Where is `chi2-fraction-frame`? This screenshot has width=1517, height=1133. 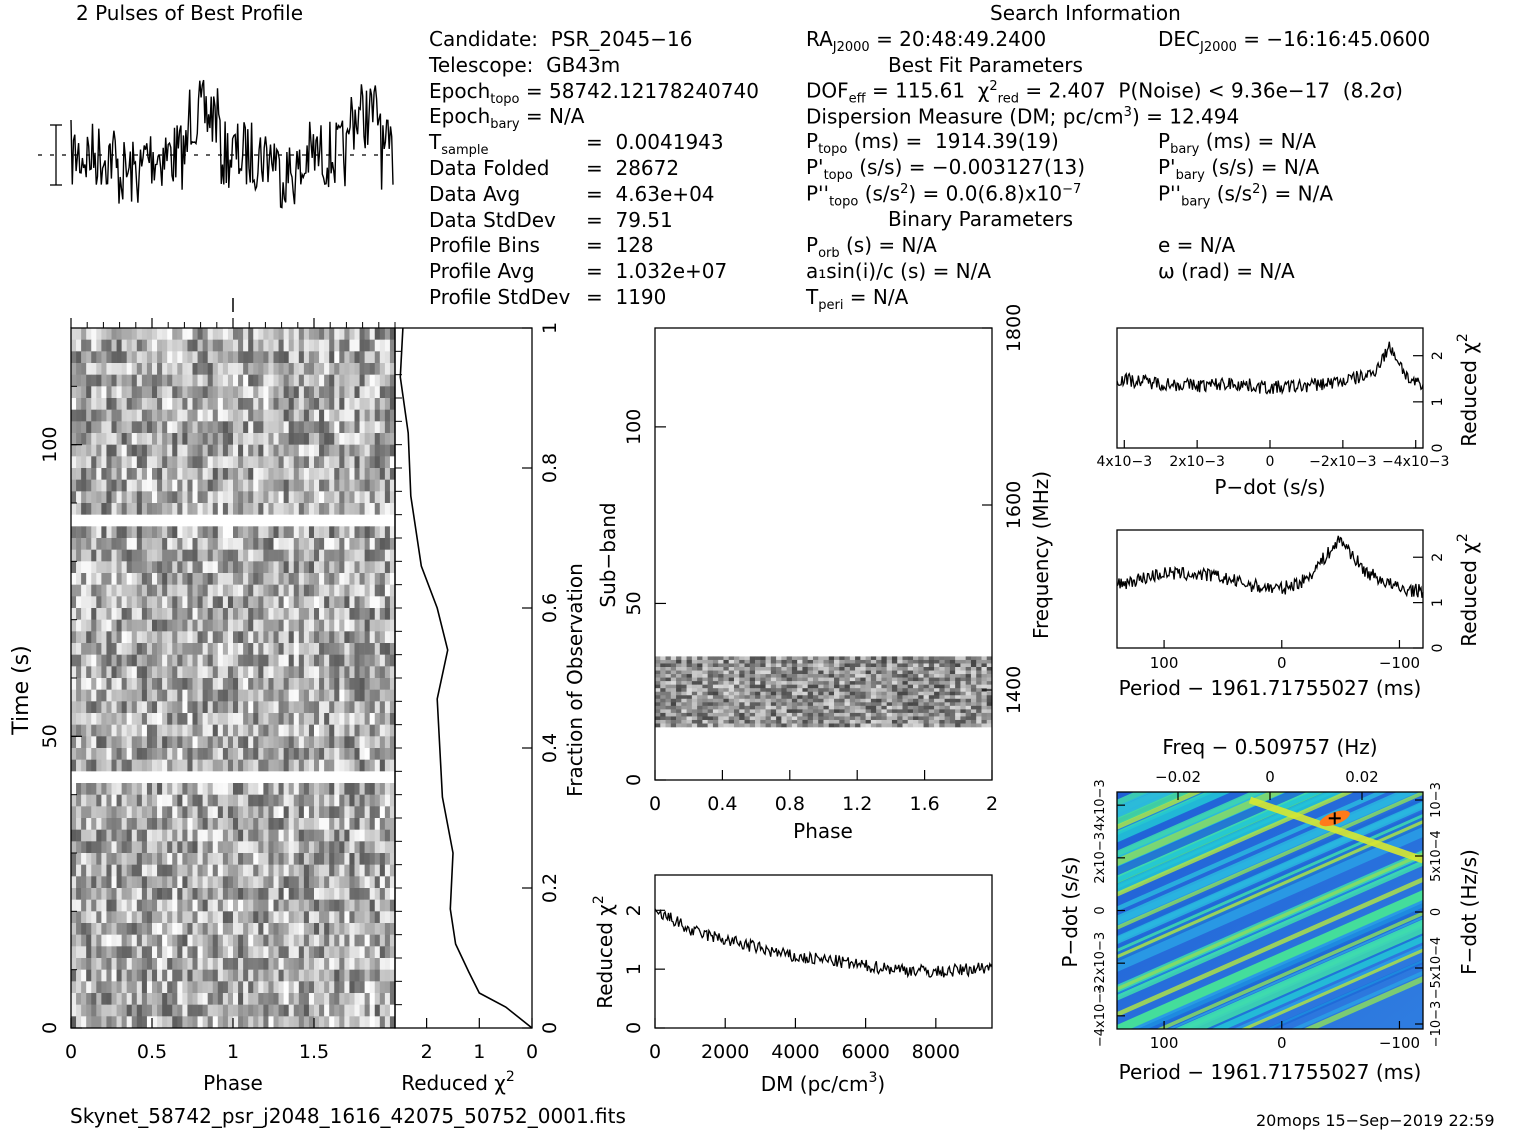 chi2-fraction-frame is located at coordinates (463, 678).